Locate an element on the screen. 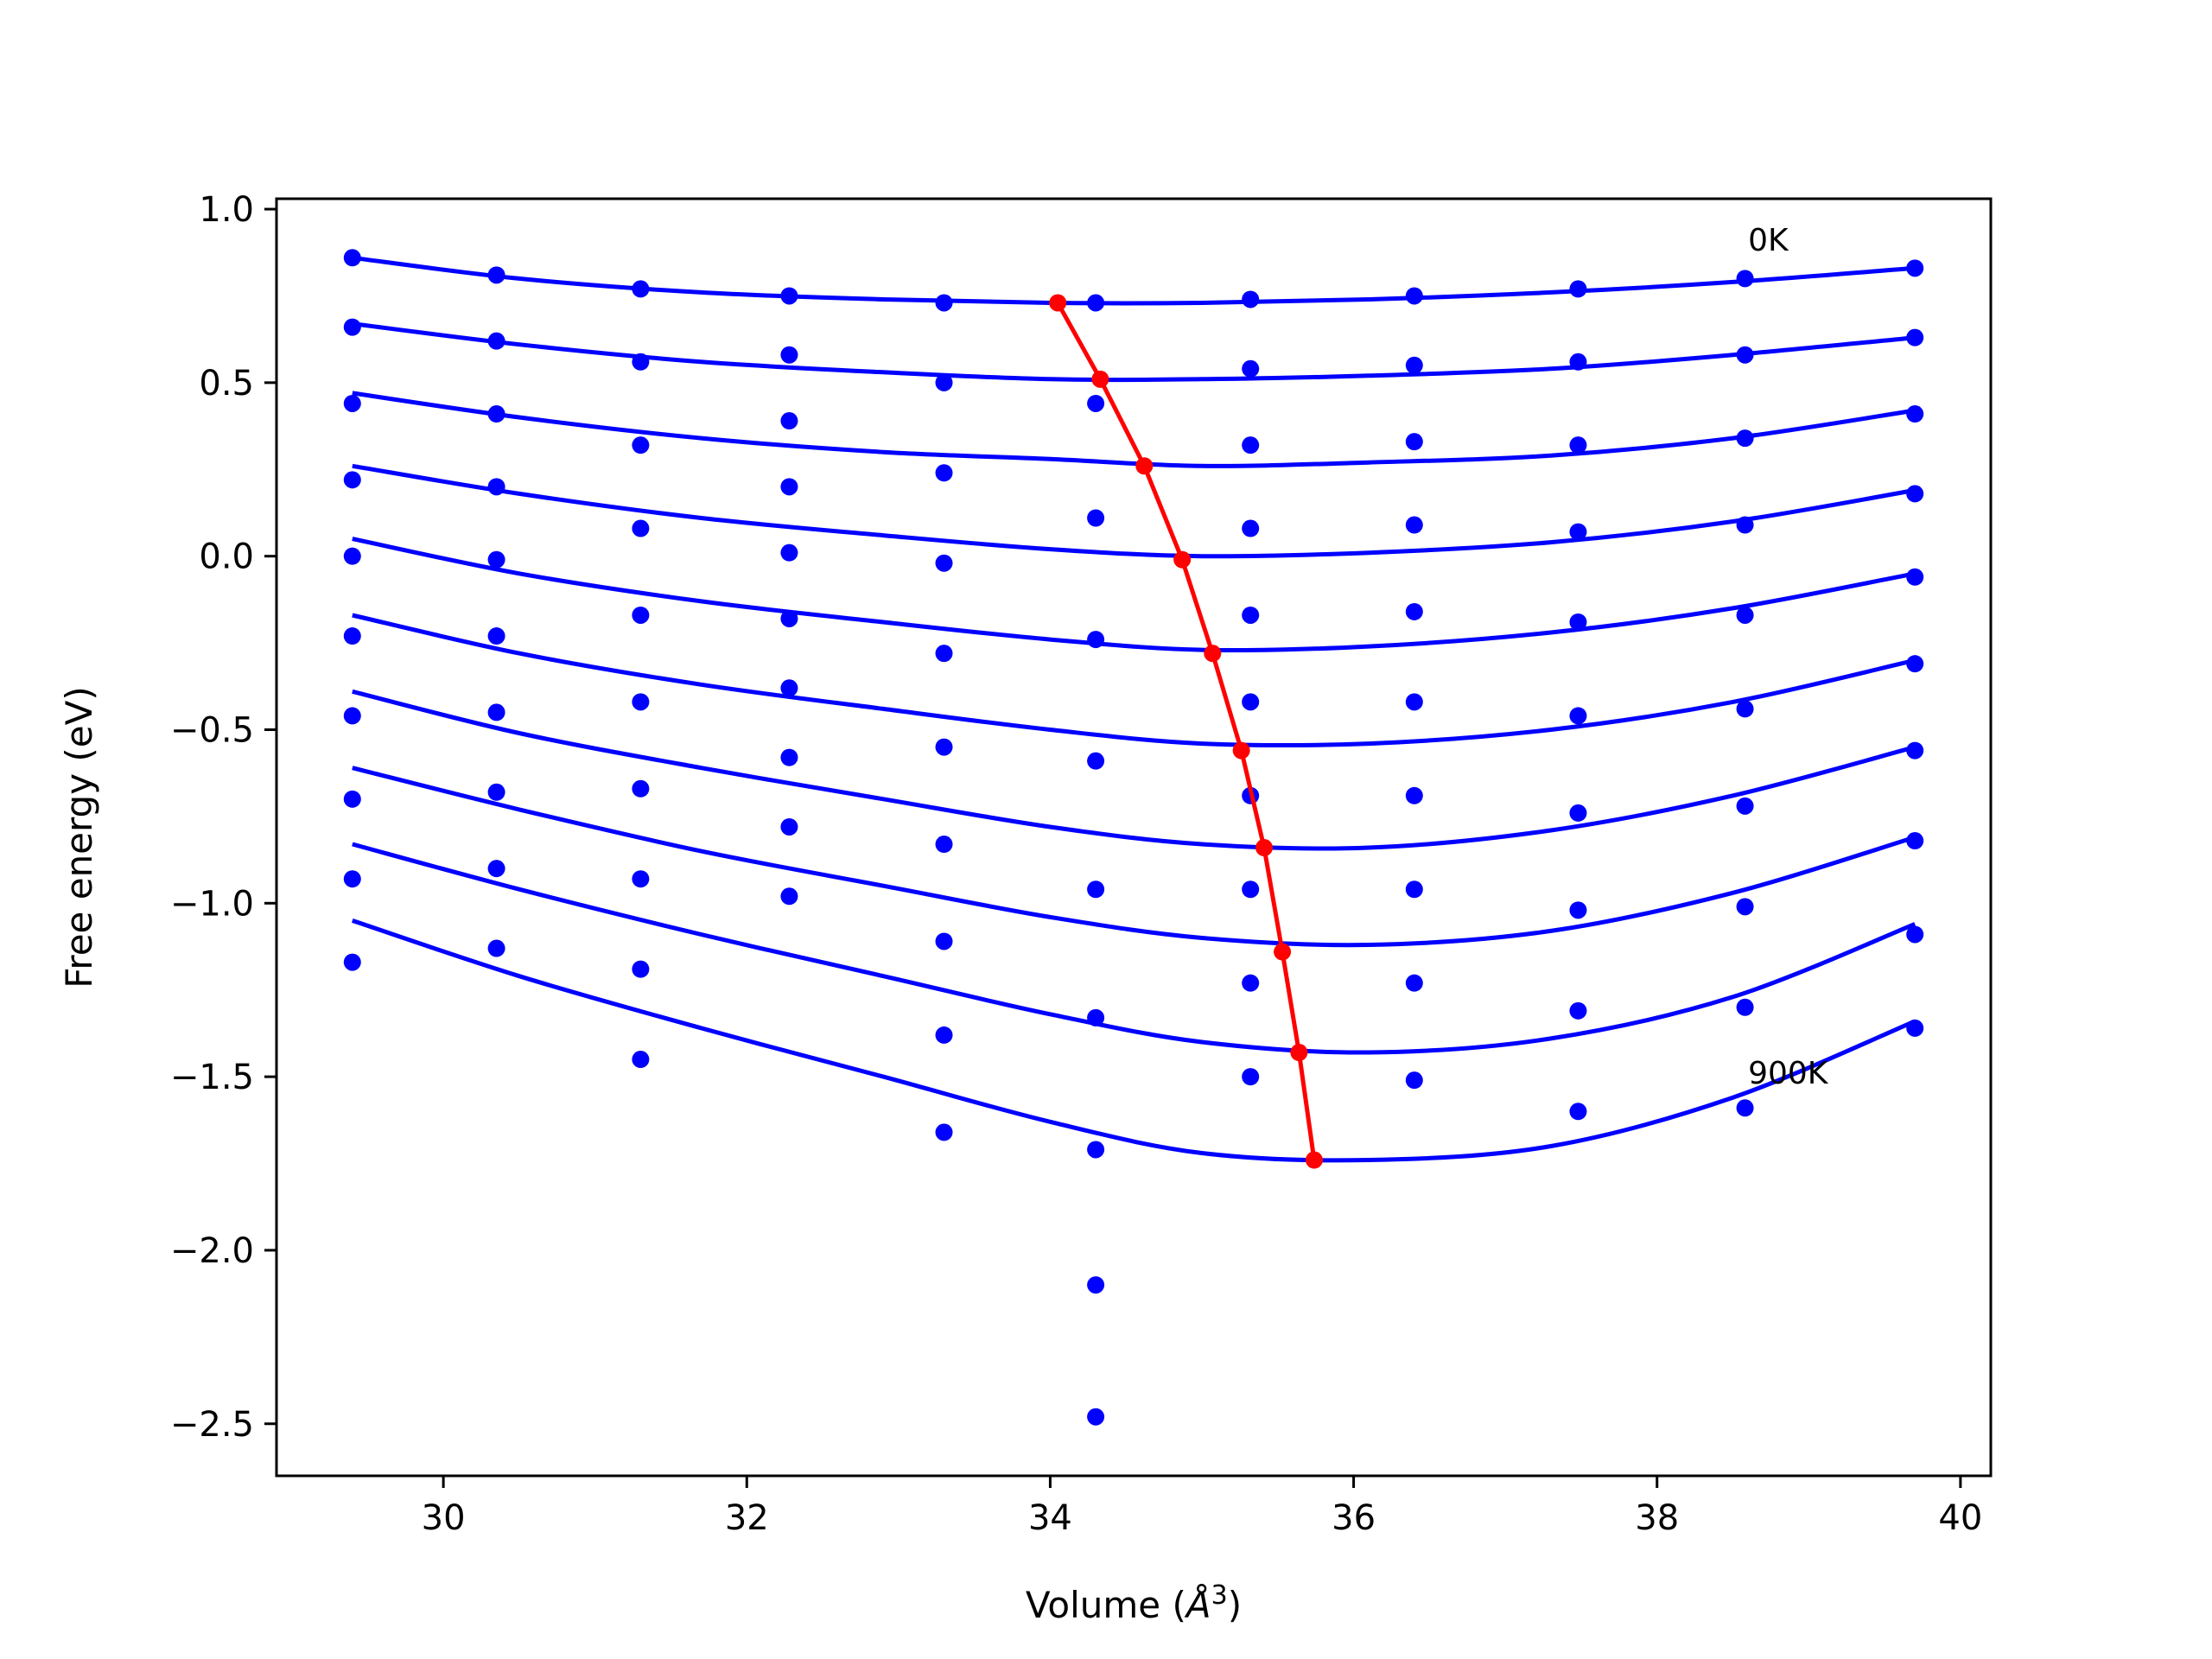 The height and width of the screenshot is (1659, 2212). minimum-path-line is located at coordinates (1186, 731).